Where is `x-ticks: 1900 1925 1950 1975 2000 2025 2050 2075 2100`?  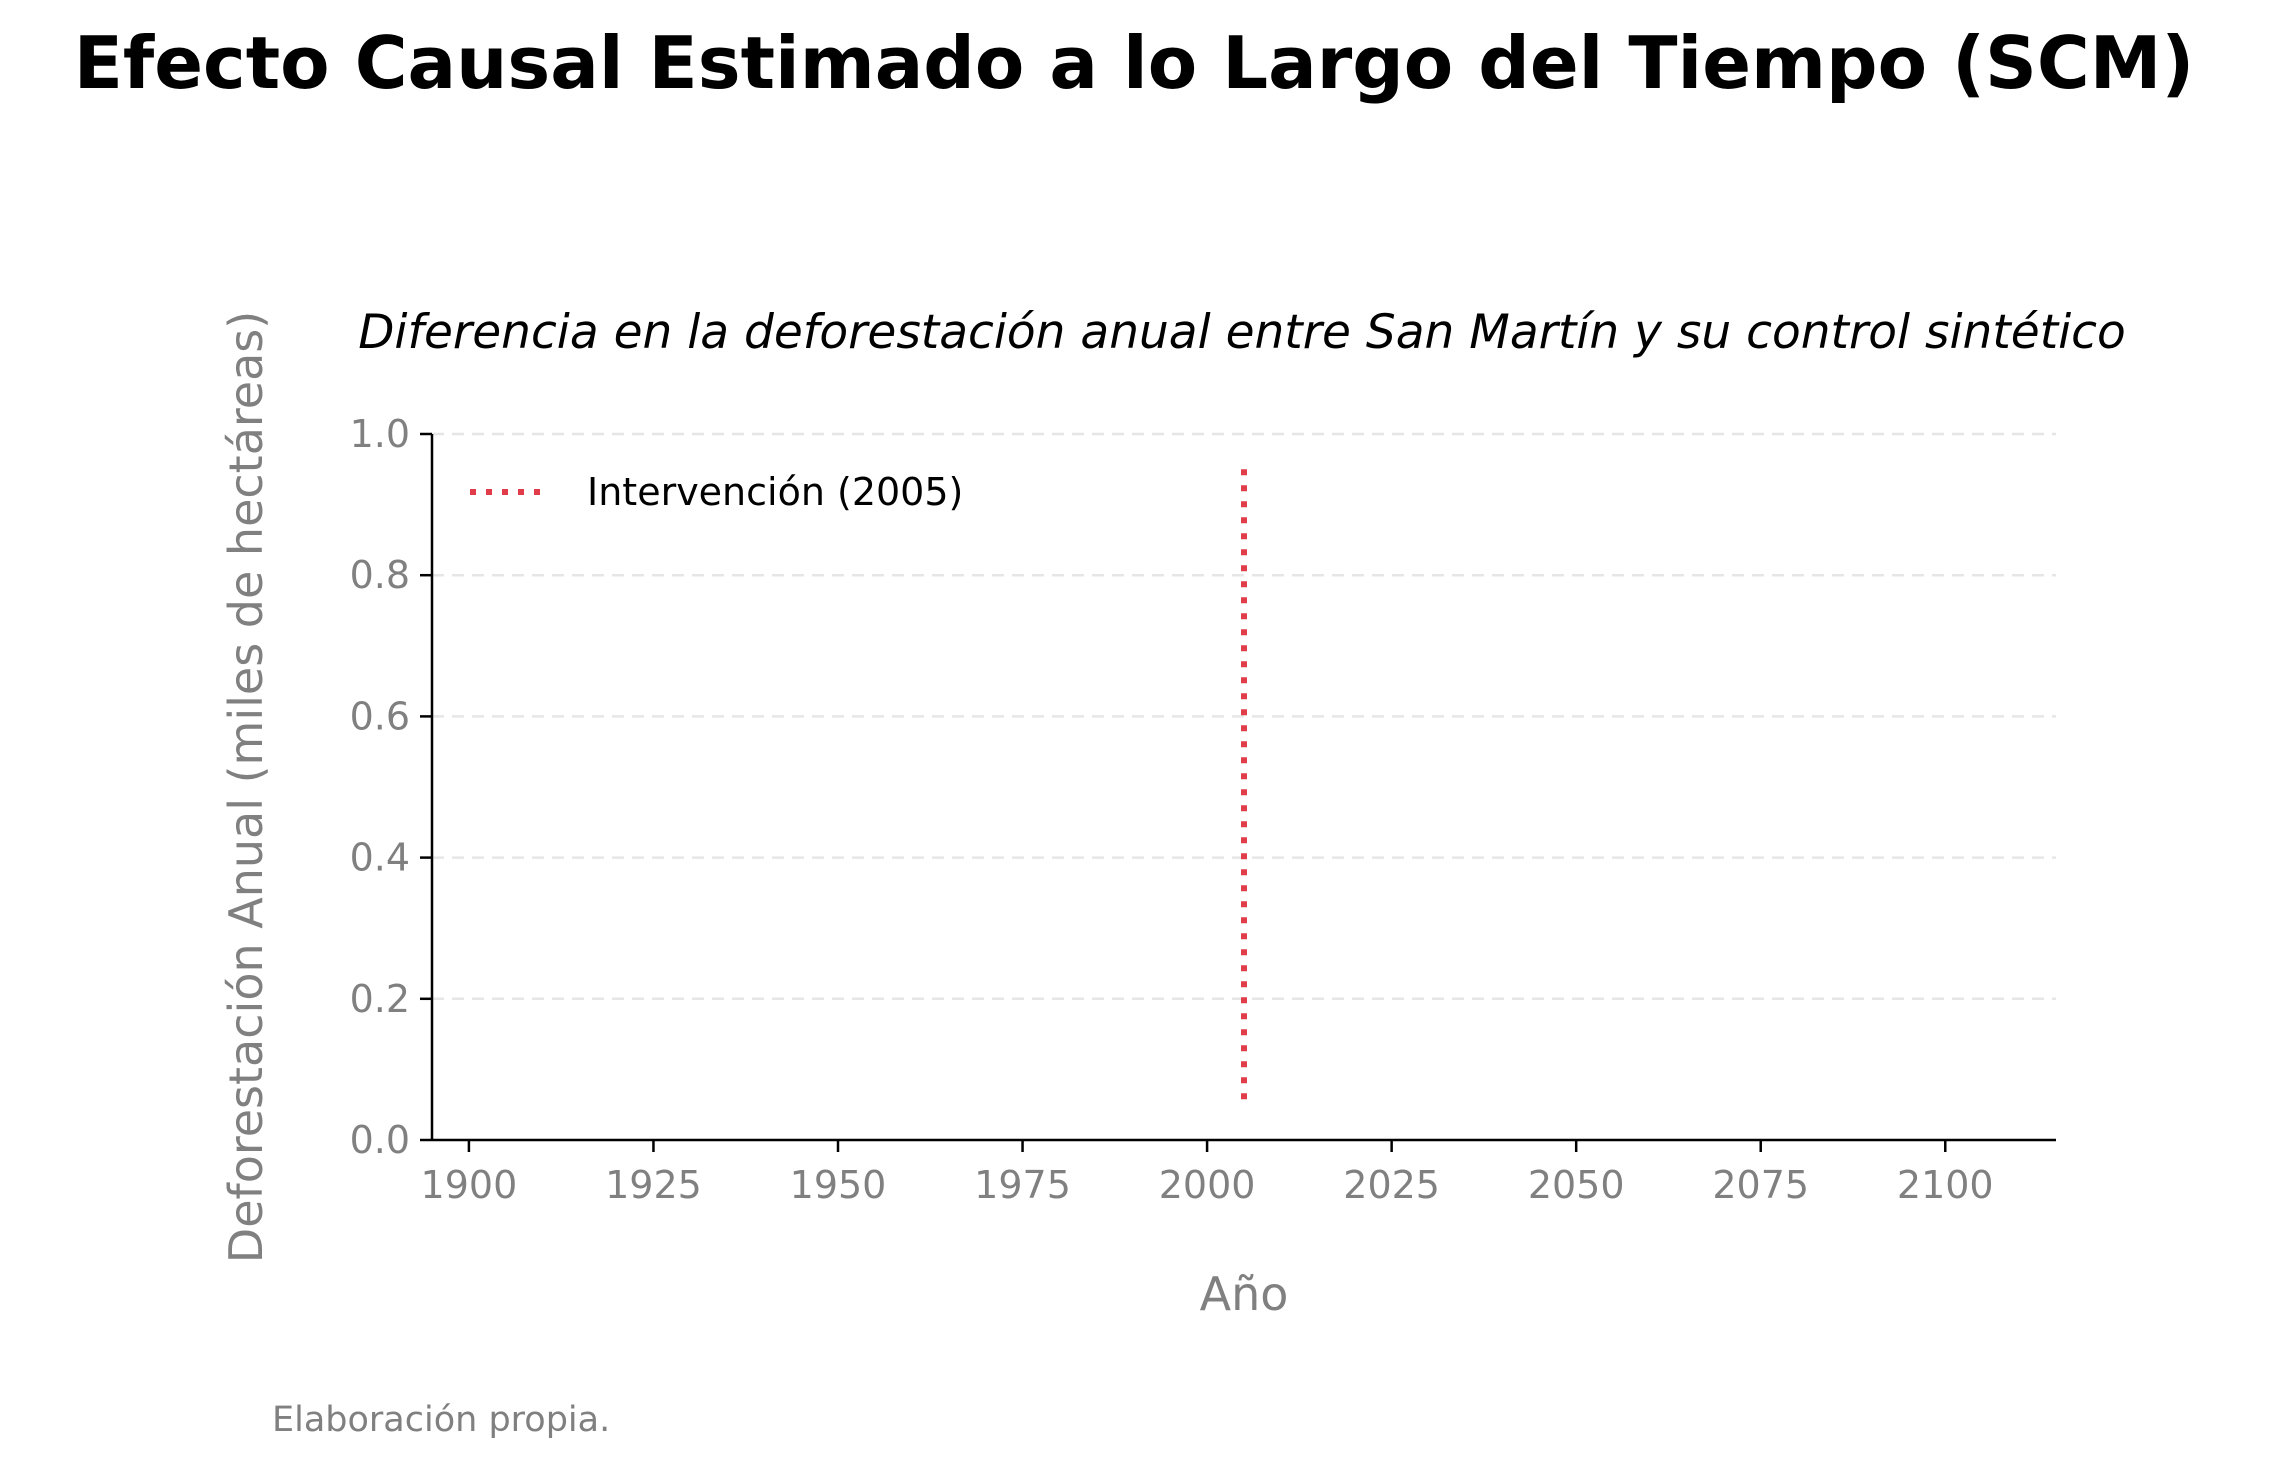 x-ticks: 1900 1925 1950 1975 2000 2025 2050 2075 2100 is located at coordinates (1207, 1173).